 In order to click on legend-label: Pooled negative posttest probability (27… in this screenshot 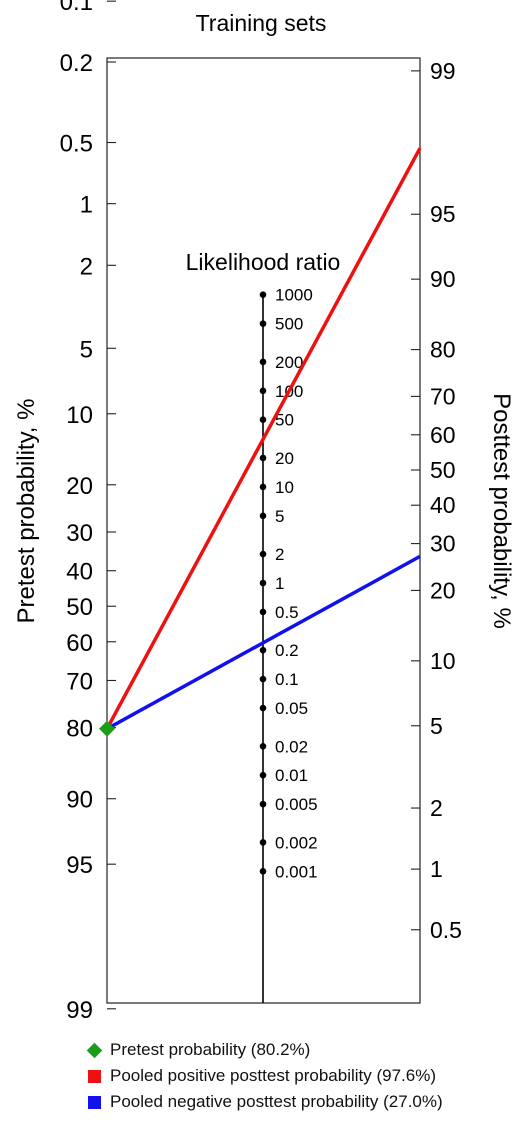, I will do `click(276, 1101)`.